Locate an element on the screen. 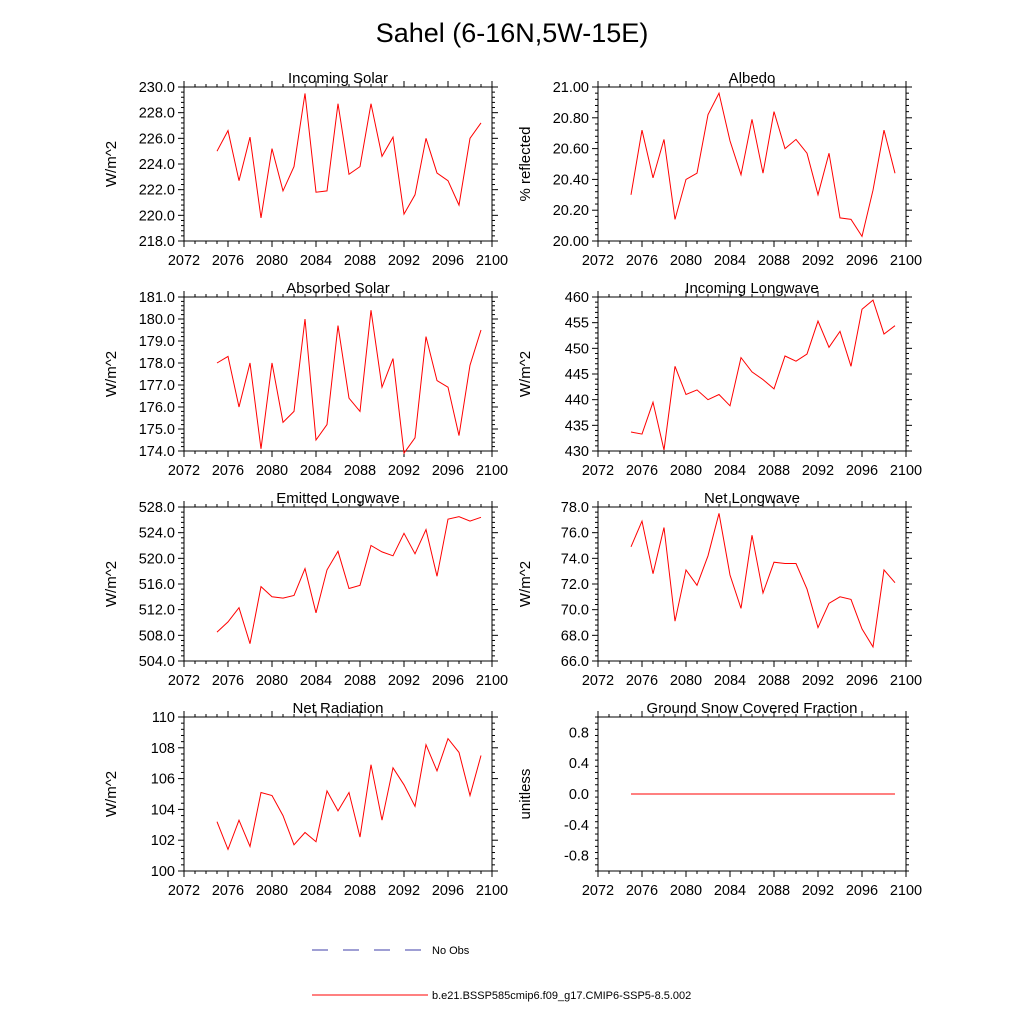  y-tick-label: 21.00 is located at coordinates (571, 88).